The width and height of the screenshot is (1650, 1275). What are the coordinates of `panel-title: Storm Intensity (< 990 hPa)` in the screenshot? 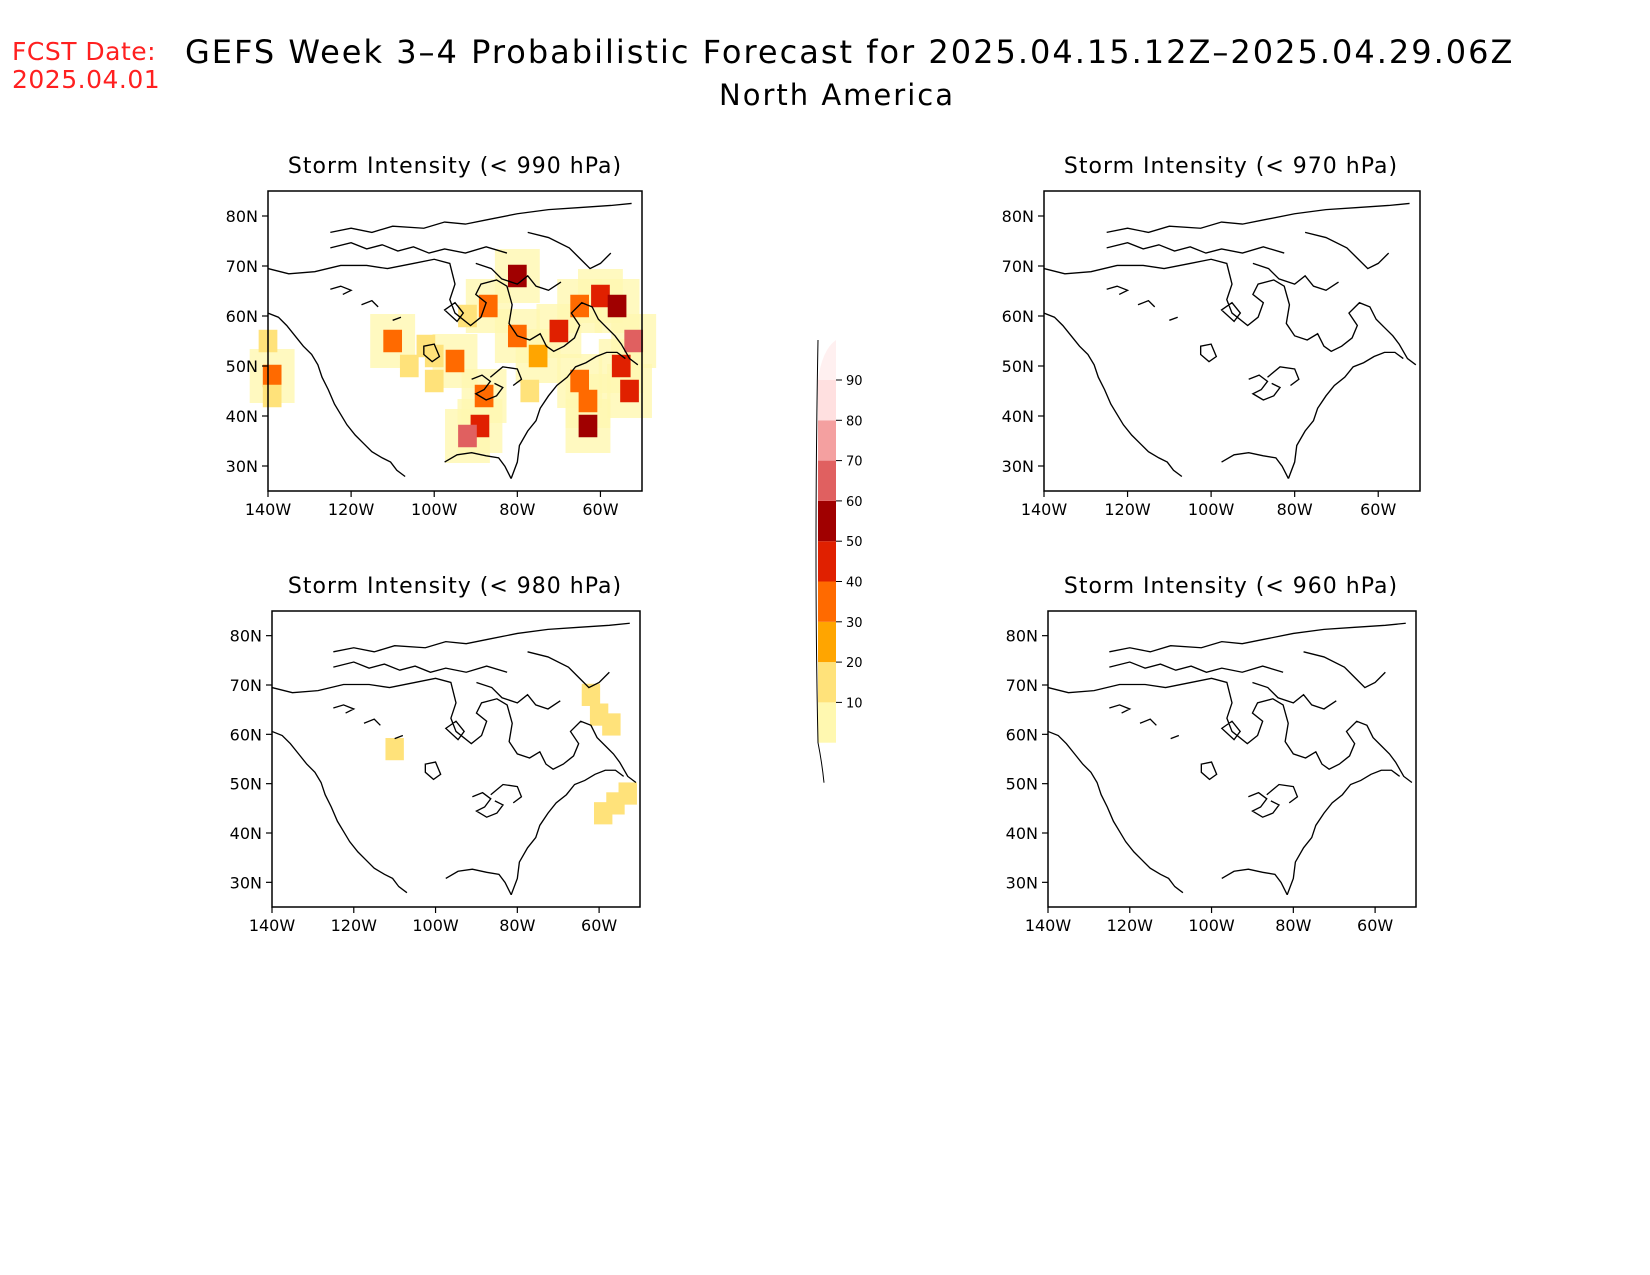 It's located at (455, 166).